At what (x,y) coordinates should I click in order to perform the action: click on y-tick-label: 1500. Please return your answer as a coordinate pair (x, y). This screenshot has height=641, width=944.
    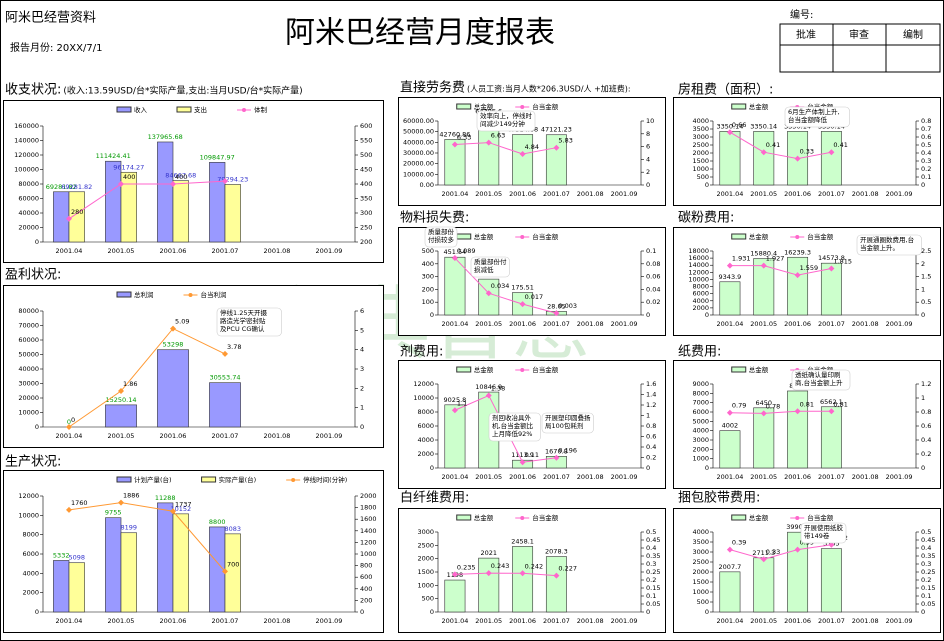
    Looking at the image, I should click on (425, 572).